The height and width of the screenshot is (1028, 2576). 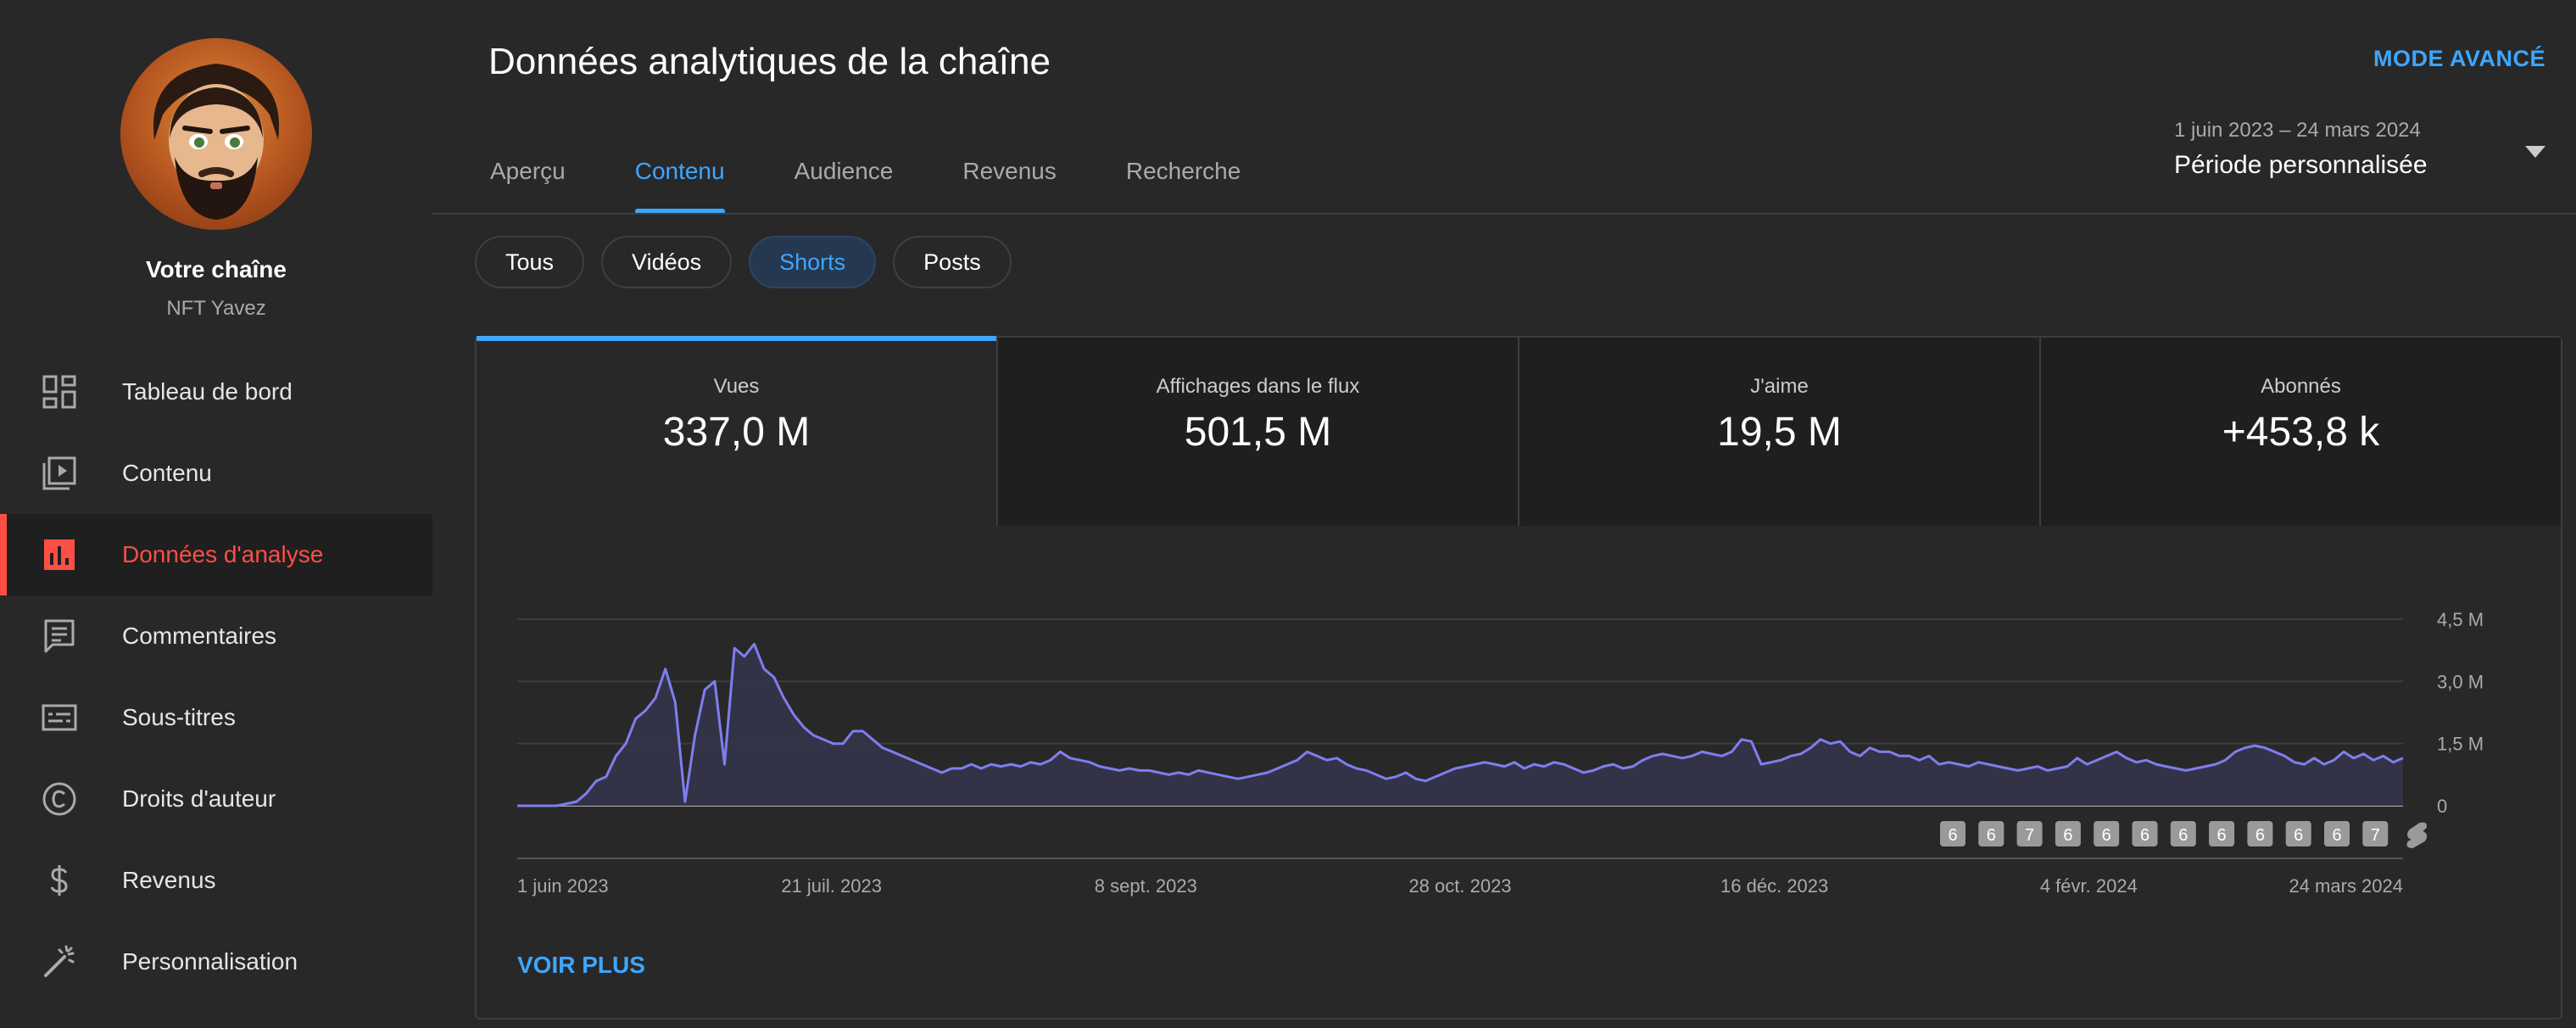 I want to click on sidebar-item-revenue: Revenus, so click(x=216, y=881).